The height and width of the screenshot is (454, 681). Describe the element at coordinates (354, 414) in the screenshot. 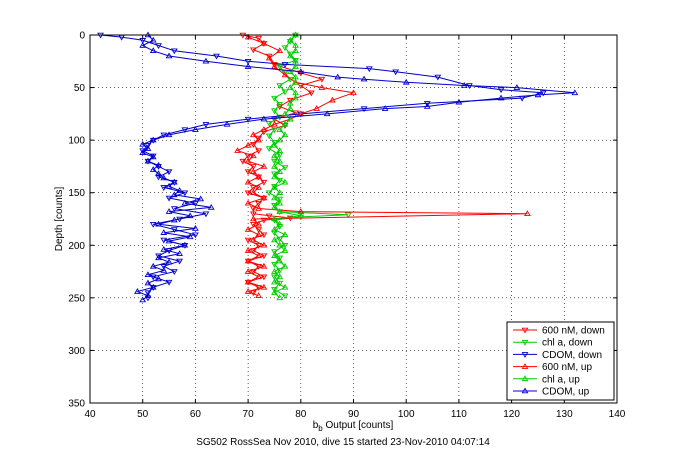

I see `x-tick-label: 90` at that location.